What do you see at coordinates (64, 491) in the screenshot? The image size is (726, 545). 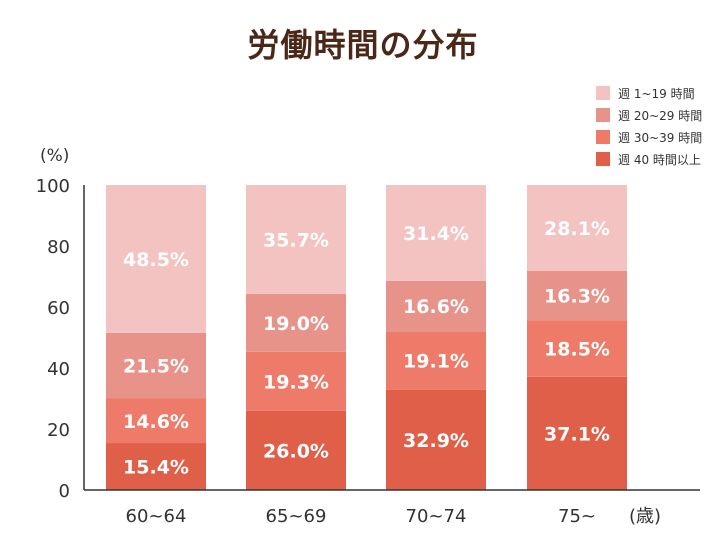 I see `y-tick-label: 0` at bounding box center [64, 491].